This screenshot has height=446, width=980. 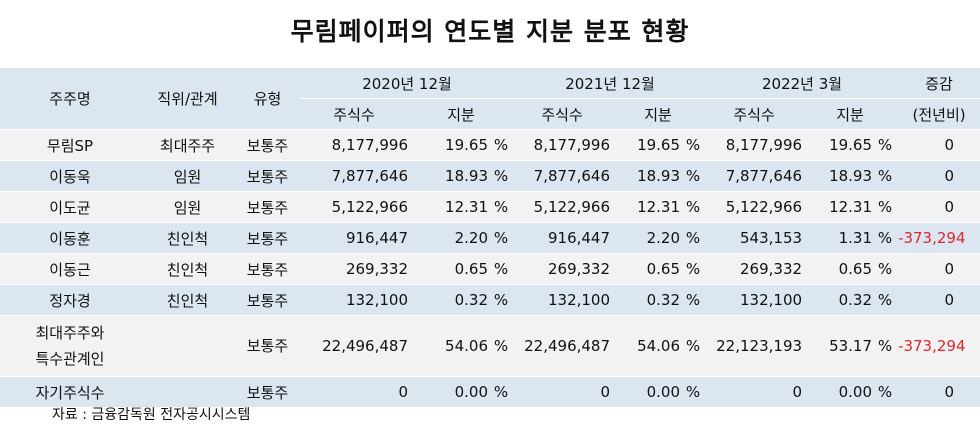 I want to click on col-stake-2022: 지분, so click(x=850, y=114).